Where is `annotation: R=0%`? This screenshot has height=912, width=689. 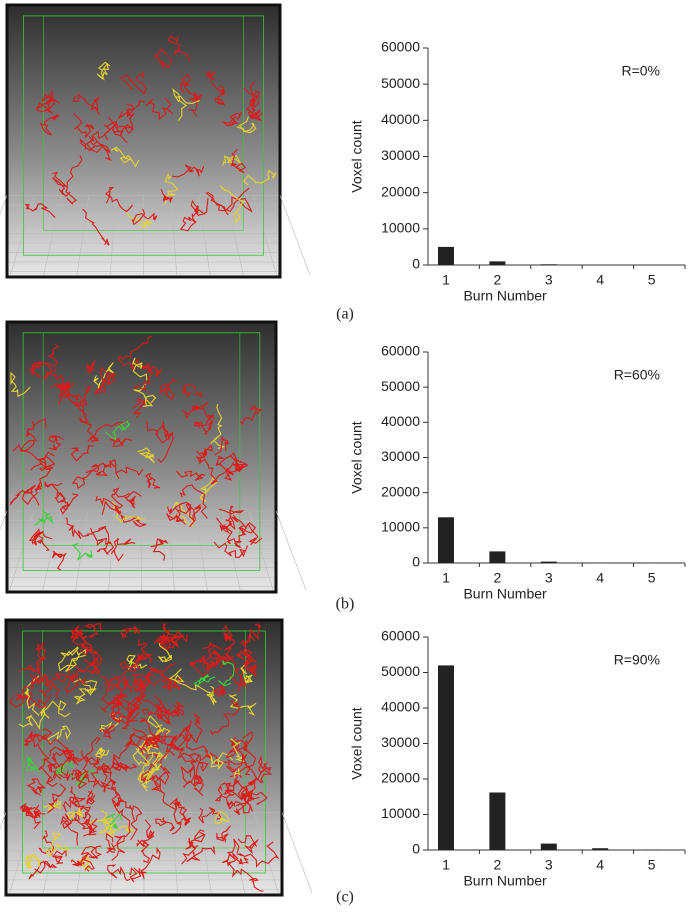
annotation: R=0% is located at coordinates (640, 71).